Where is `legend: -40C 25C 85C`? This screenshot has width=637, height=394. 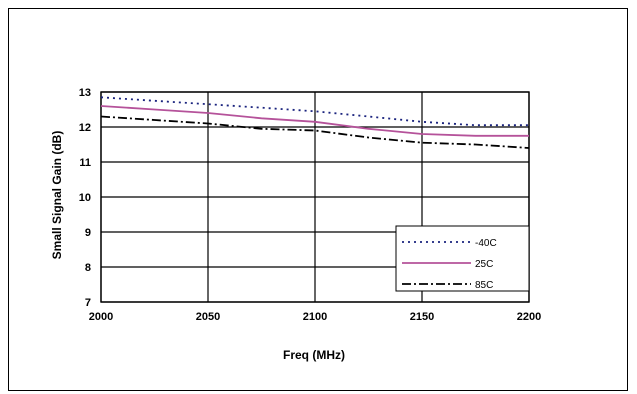
legend: -40C 25C 85C is located at coordinates (462, 258).